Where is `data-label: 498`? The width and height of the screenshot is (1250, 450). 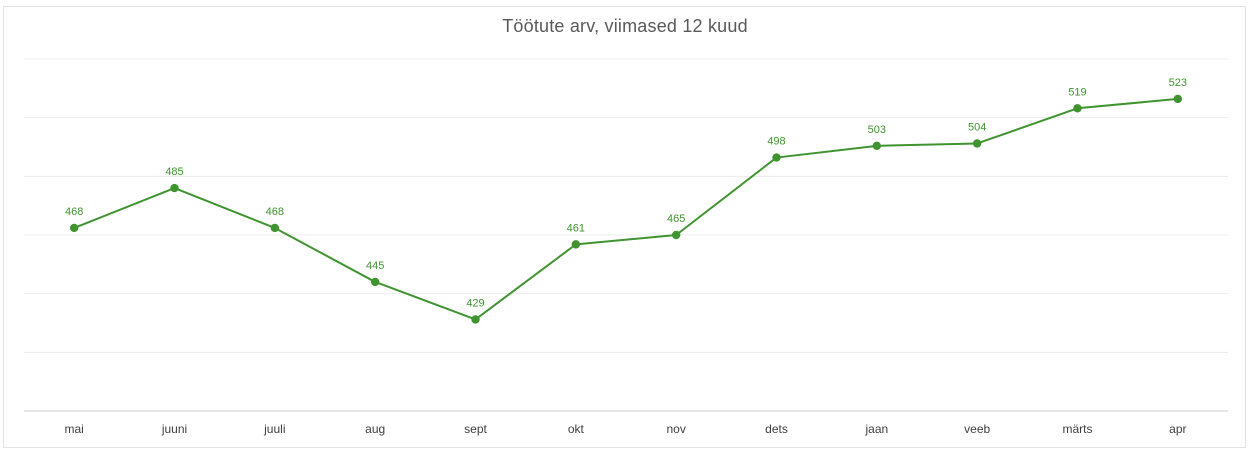 data-label: 498 is located at coordinates (776, 142).